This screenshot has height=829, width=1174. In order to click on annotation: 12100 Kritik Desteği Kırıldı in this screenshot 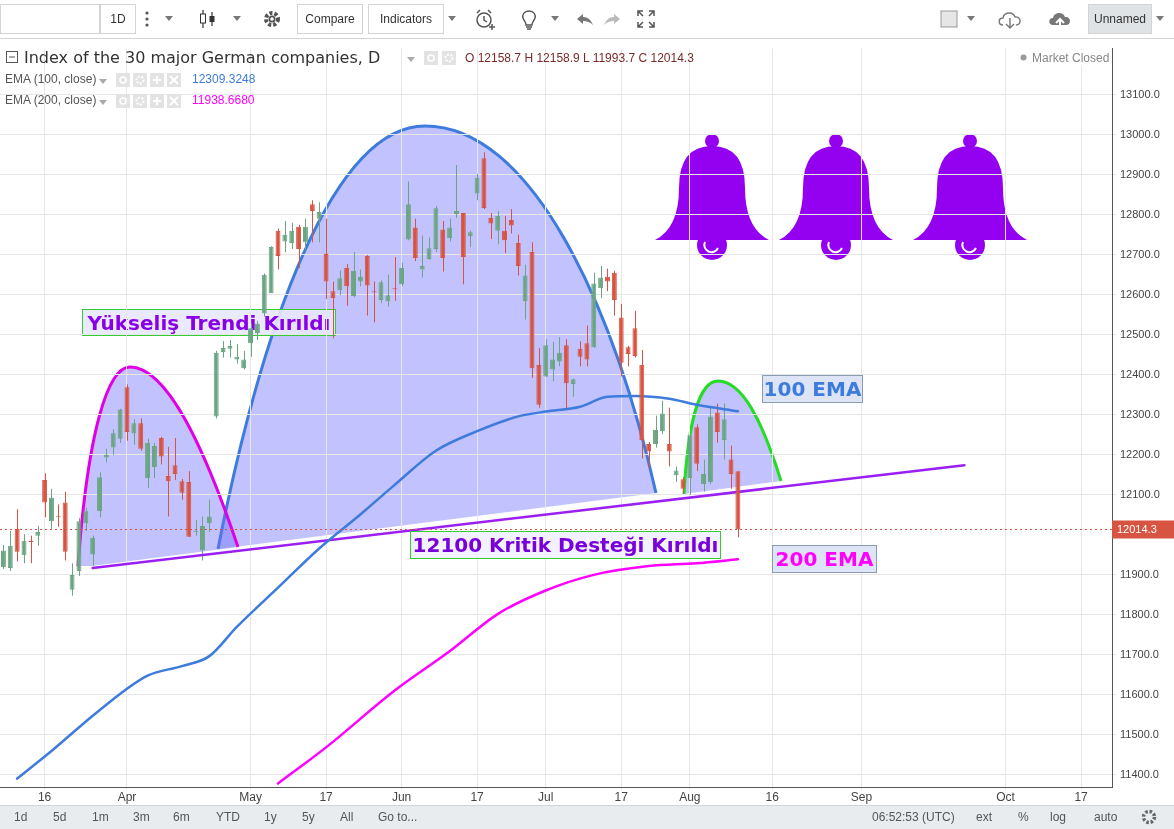, I will do `click(565, 545)`.